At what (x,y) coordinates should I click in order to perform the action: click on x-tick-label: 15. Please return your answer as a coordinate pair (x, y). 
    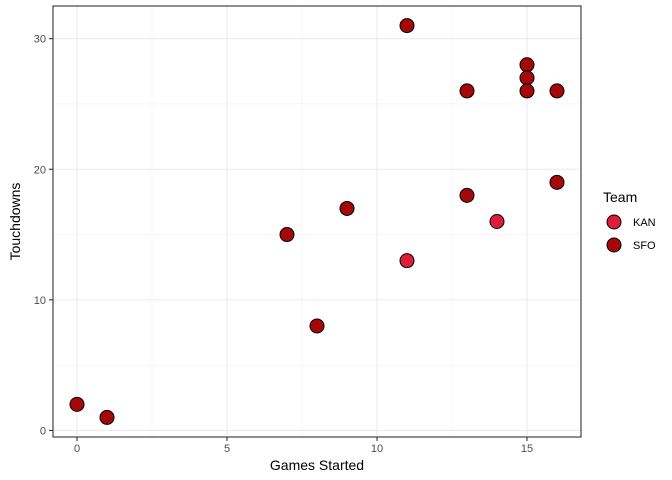
    Looking at the image, I should click on (527, 449).